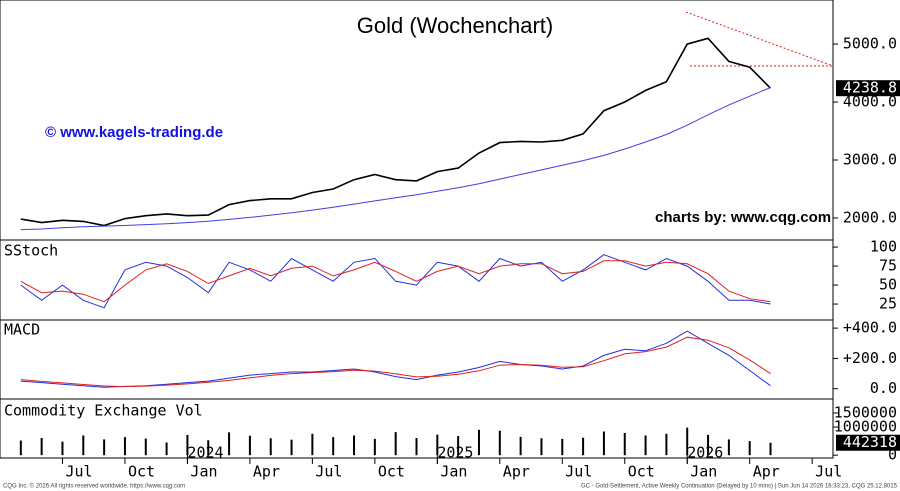 The image size is (900, 491). I want to click on y-tick-label: 25, so click(888, 304).